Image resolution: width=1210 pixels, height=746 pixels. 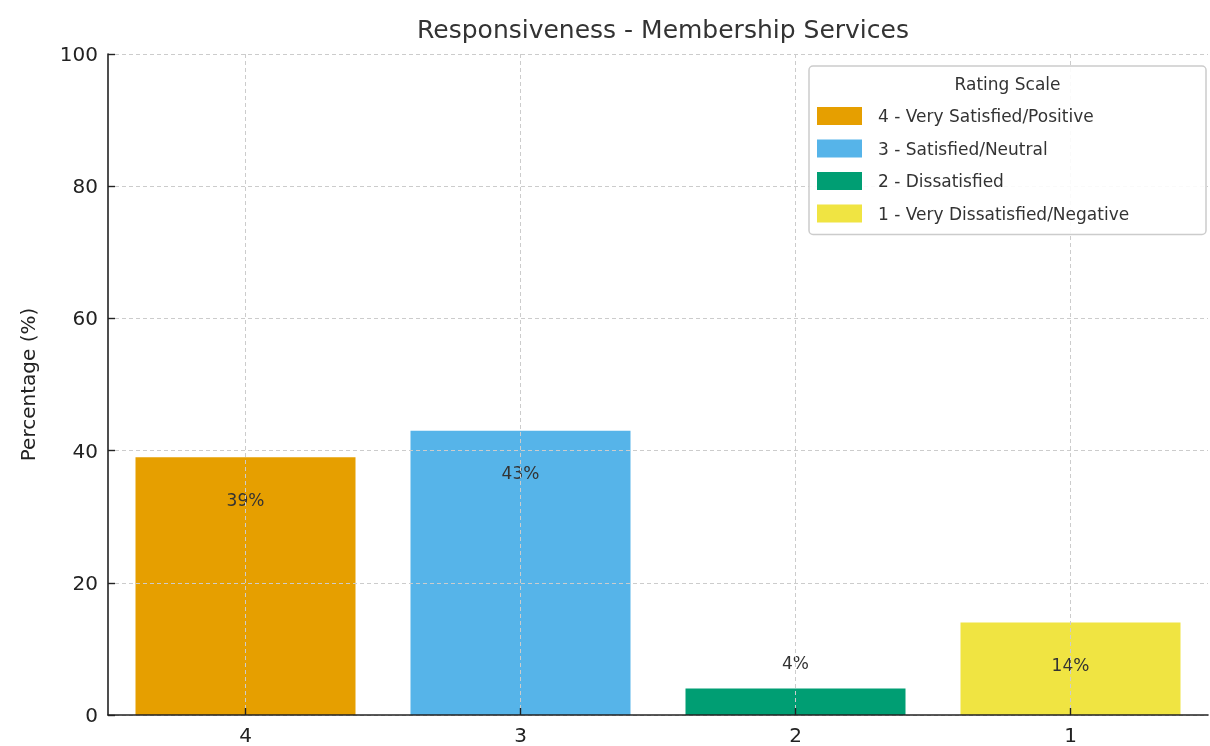 What do you see at coordinates (85, 582) in the screenshot?
I see `y-tick-label: 20` at bounding box center [85, 582].